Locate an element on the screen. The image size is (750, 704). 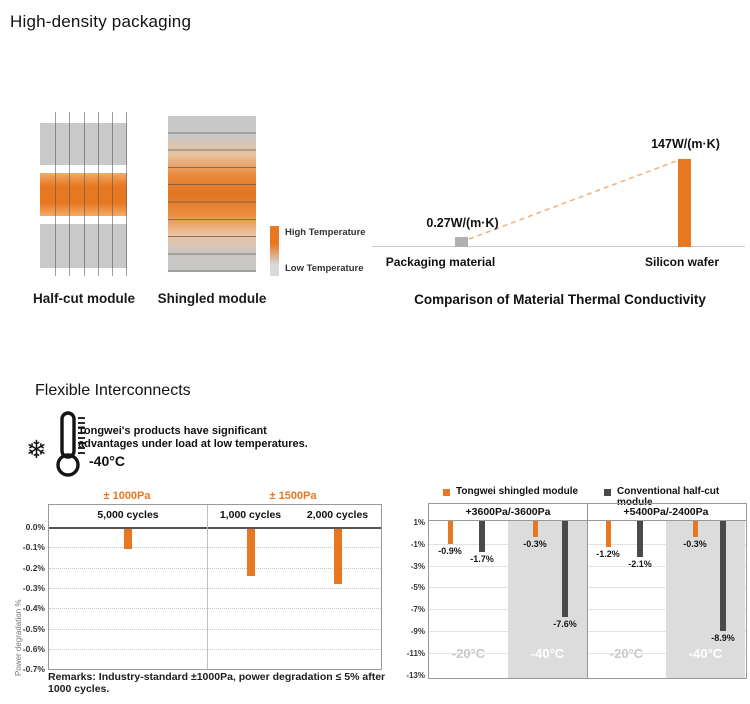
pressure-header-1500pa: ± 1500Pa is located at coordinates (293, 496).